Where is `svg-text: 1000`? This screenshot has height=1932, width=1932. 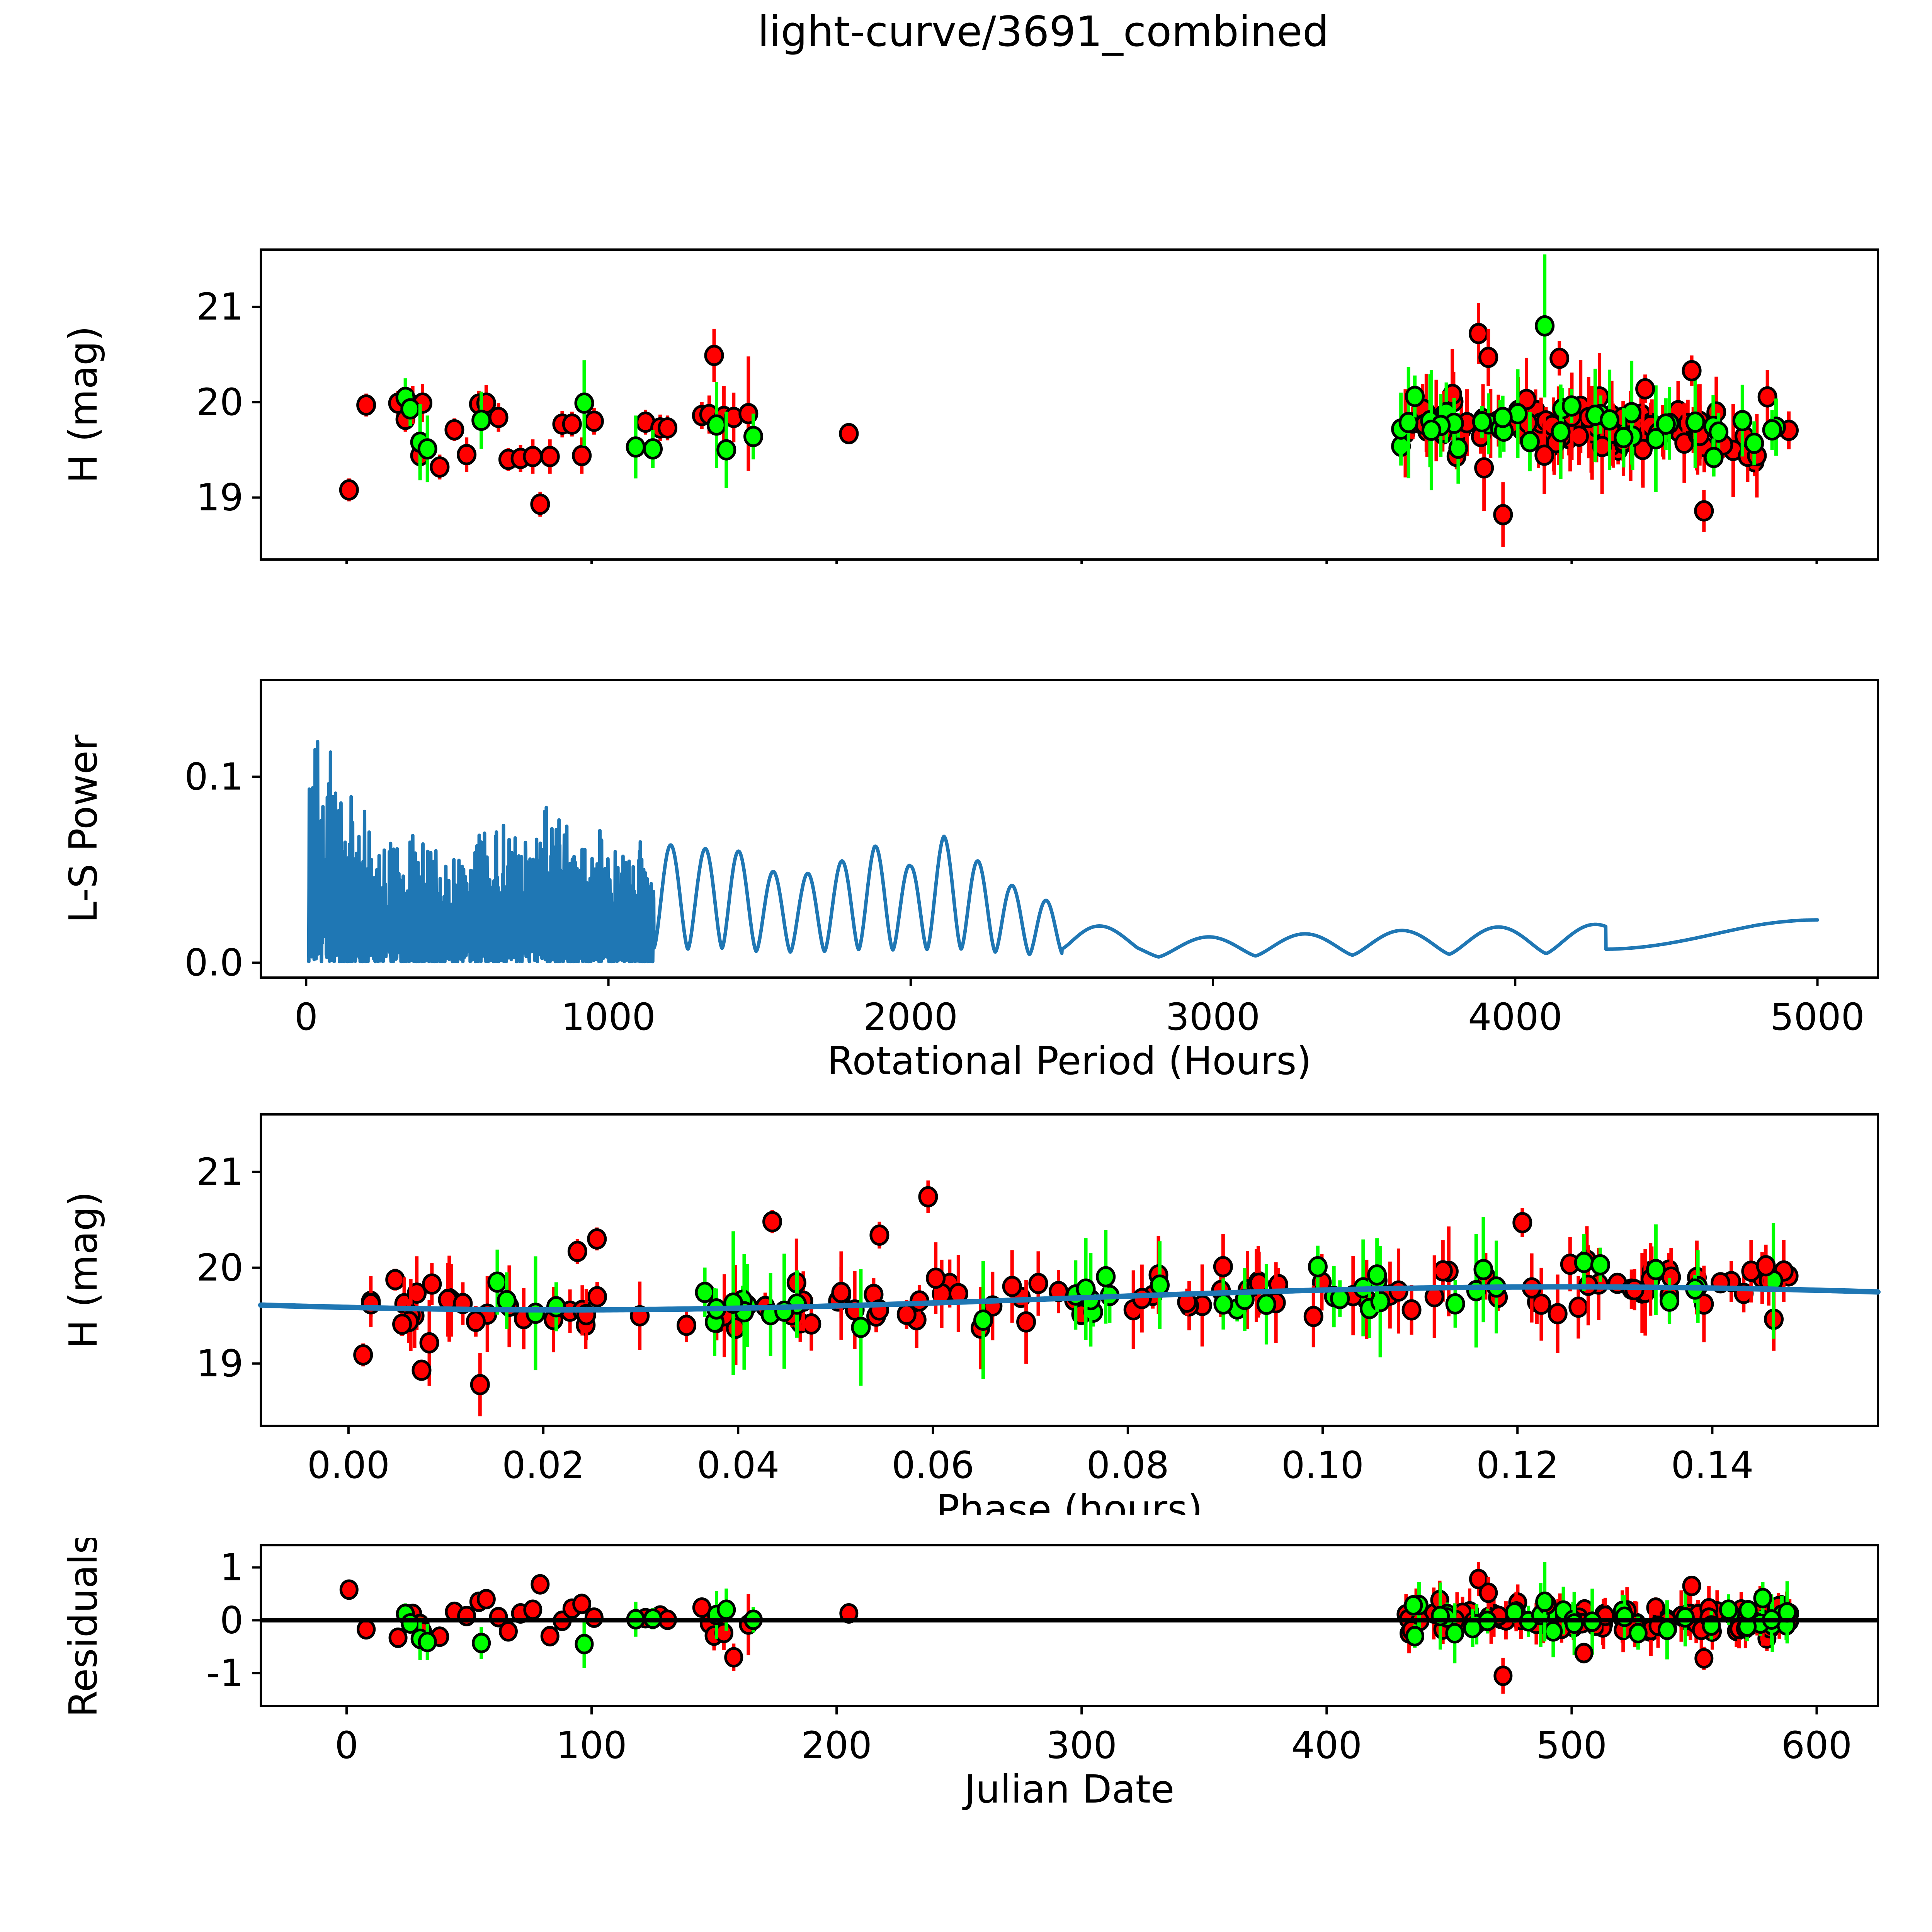 svg-text: 1000 is located at coordinates (608, 1017).